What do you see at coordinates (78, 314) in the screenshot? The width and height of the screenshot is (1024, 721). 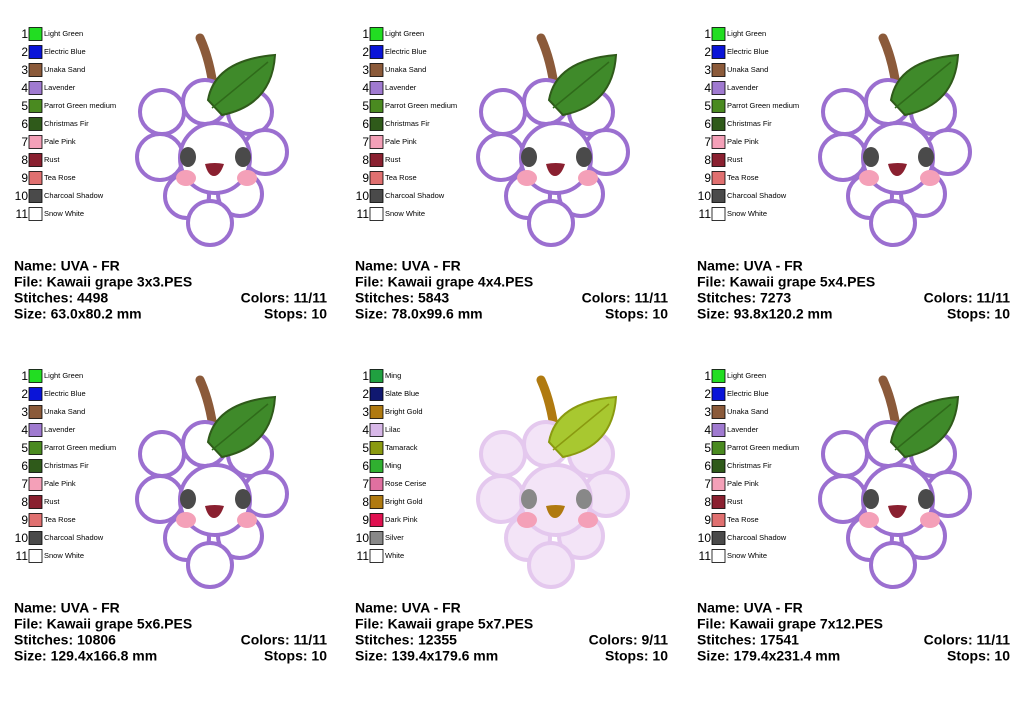 I see `size: Size: 63.0x80.2 mm` at bounding box center [78, 314].